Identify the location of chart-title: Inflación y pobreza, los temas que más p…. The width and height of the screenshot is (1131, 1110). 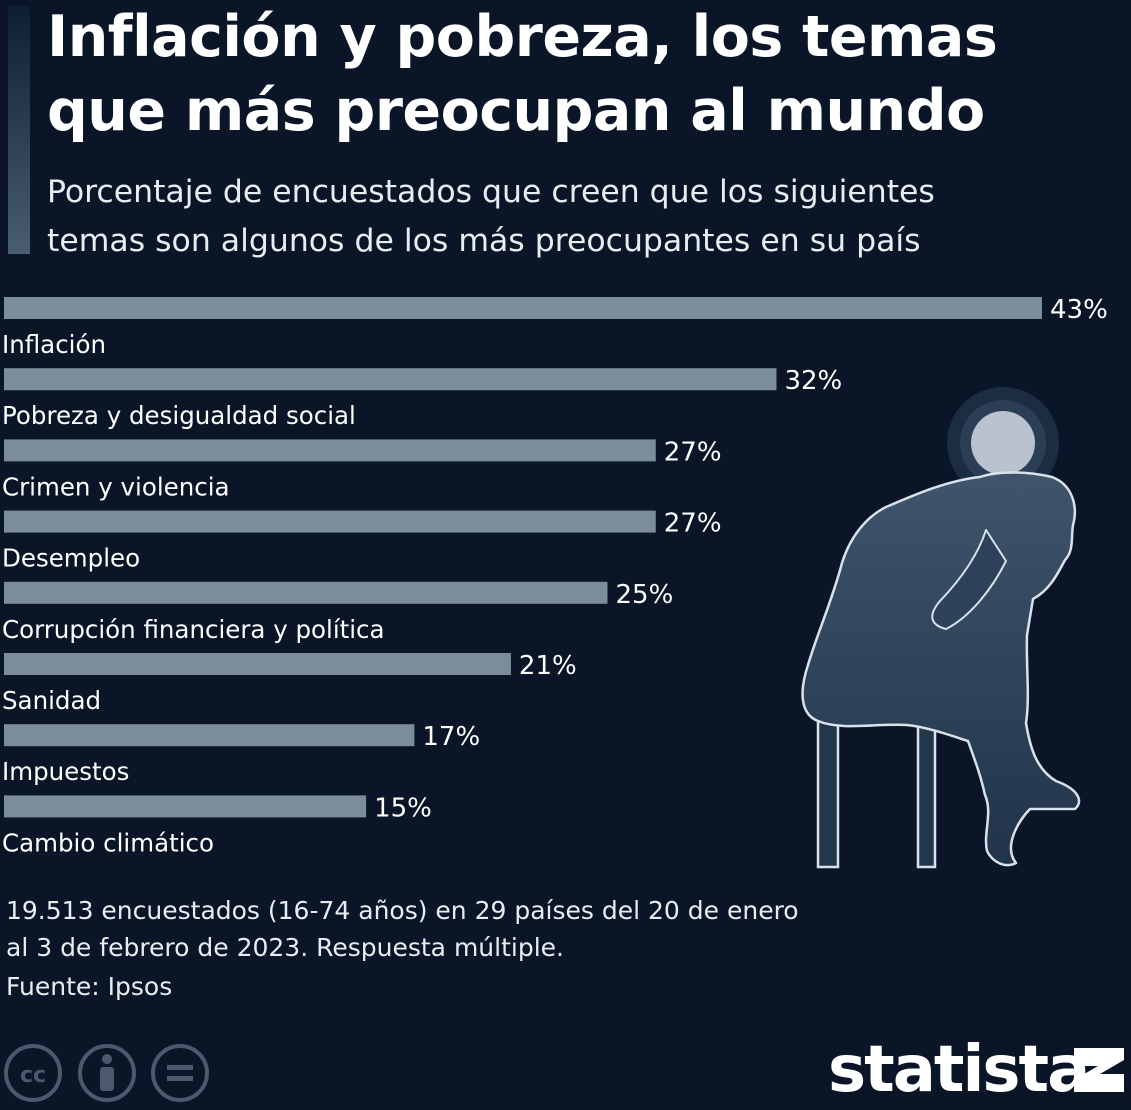
(582, 74).